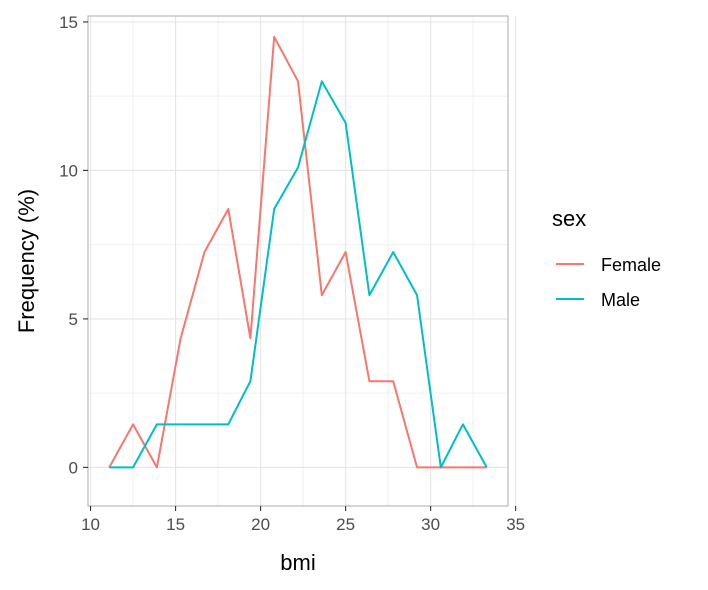  I want to click on legend-label-male: Male, so click(620, 300).